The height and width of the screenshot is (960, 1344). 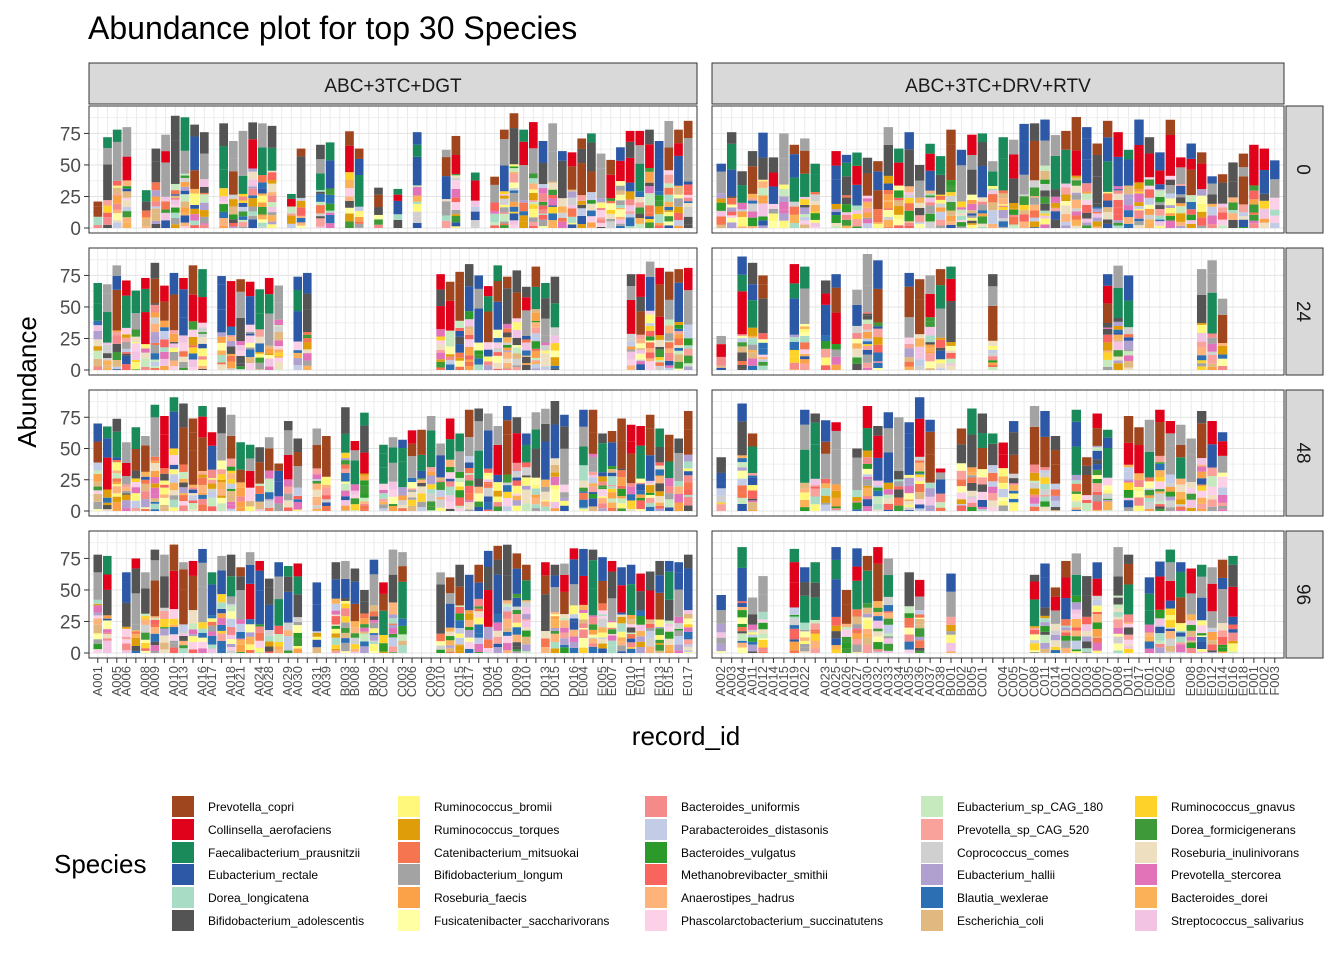 What do you see at coordinates (344, 681) in the screenshot?
I see `x-tick-label: B003` at bounding box center [344, 681].